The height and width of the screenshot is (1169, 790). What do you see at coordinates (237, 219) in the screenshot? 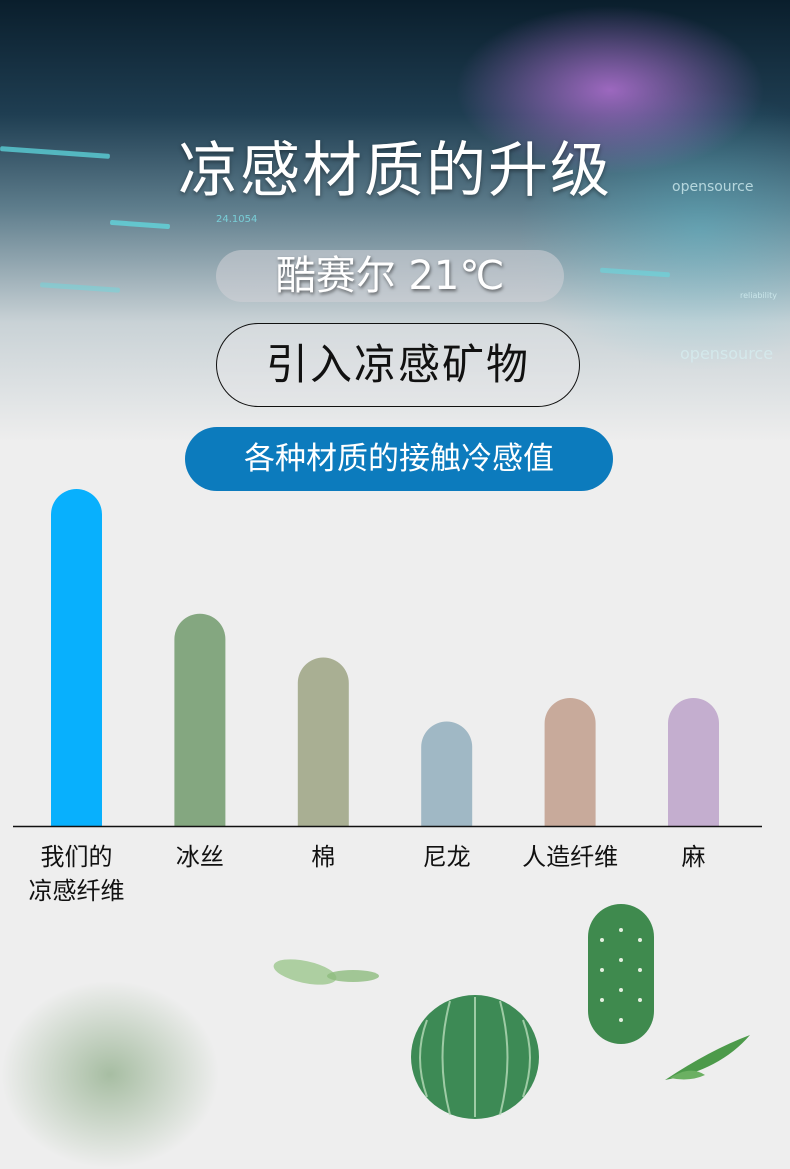
I see `background-text: 24.1054` at bounding box center [237, 219].